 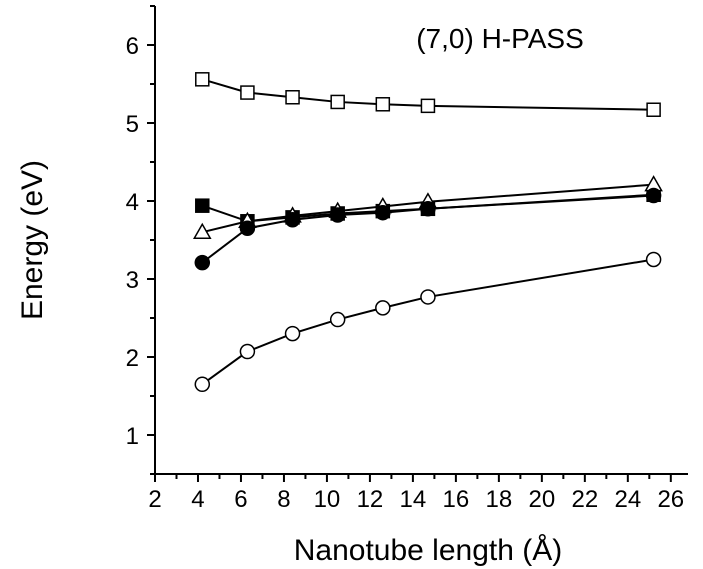 What do you see at coordinates (370, 499) in the screenshot?
I see `x-tick-label: 12` at bounding box center [370, 499].